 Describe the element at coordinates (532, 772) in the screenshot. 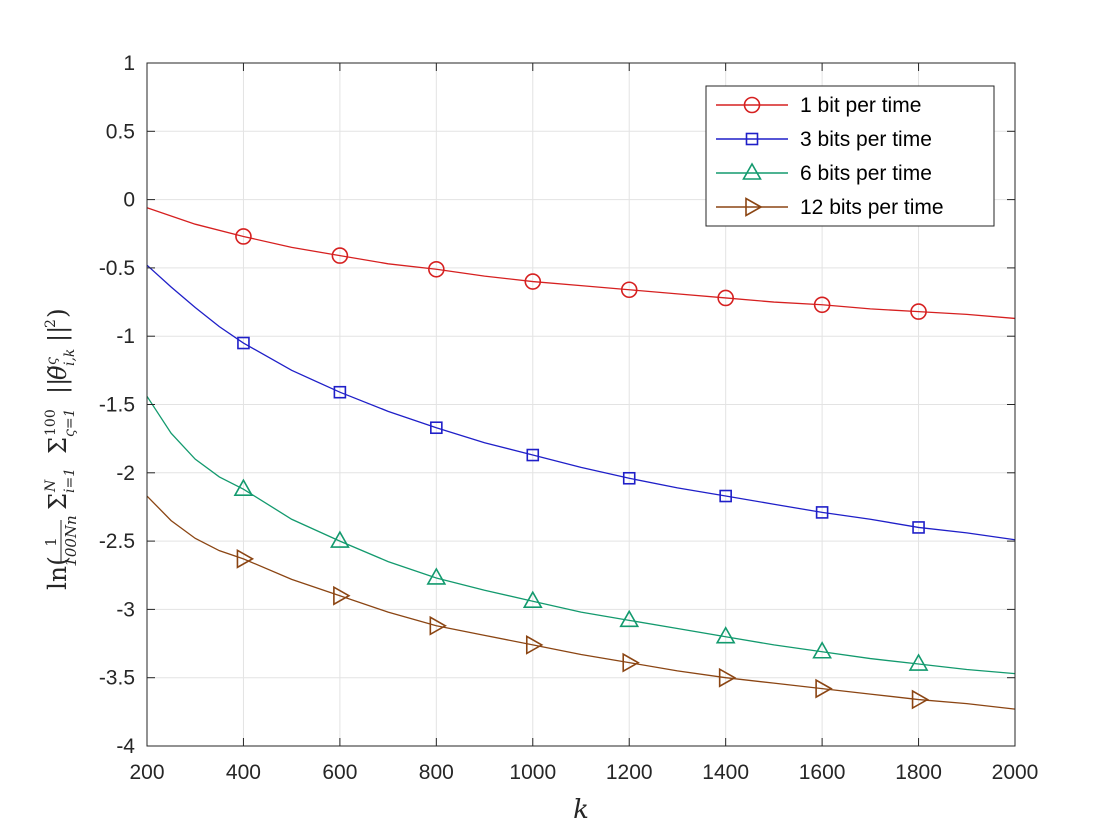

I see `x-tick-label: 1000` at that location.